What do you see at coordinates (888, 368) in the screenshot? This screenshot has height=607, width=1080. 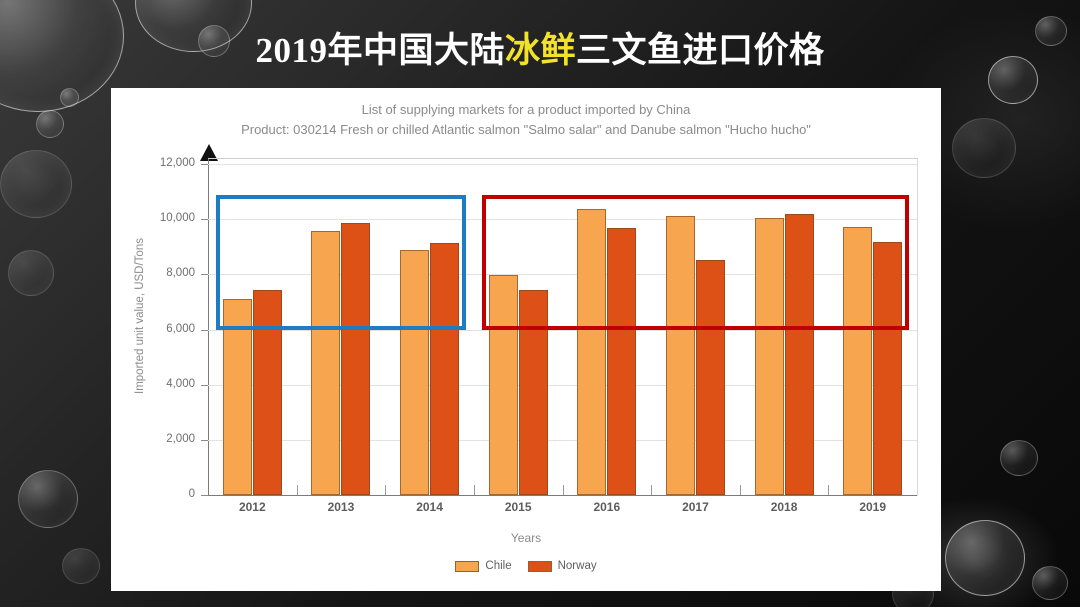 I see `bar-norway-2019` at bounding box center [888, 368].